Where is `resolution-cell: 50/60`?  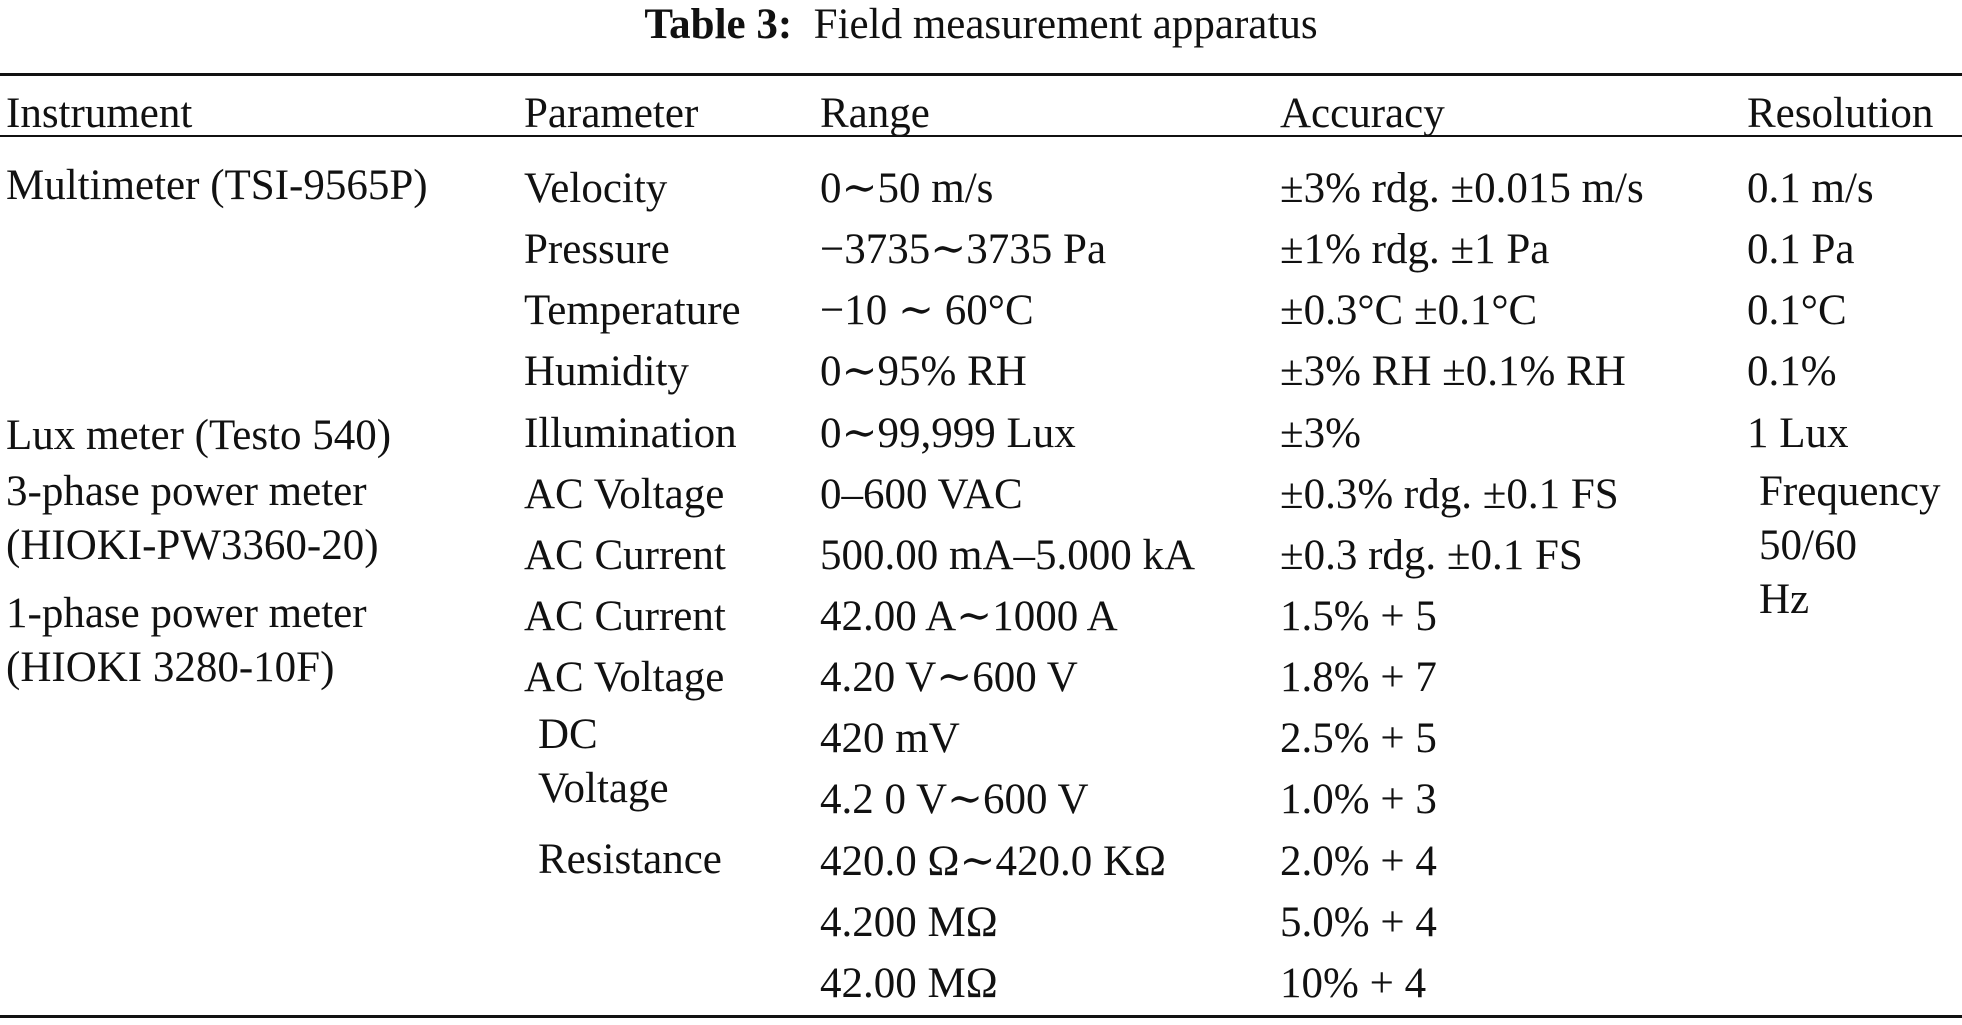 resolution-cell: 50/60 is located at coordinates (1808, 545).